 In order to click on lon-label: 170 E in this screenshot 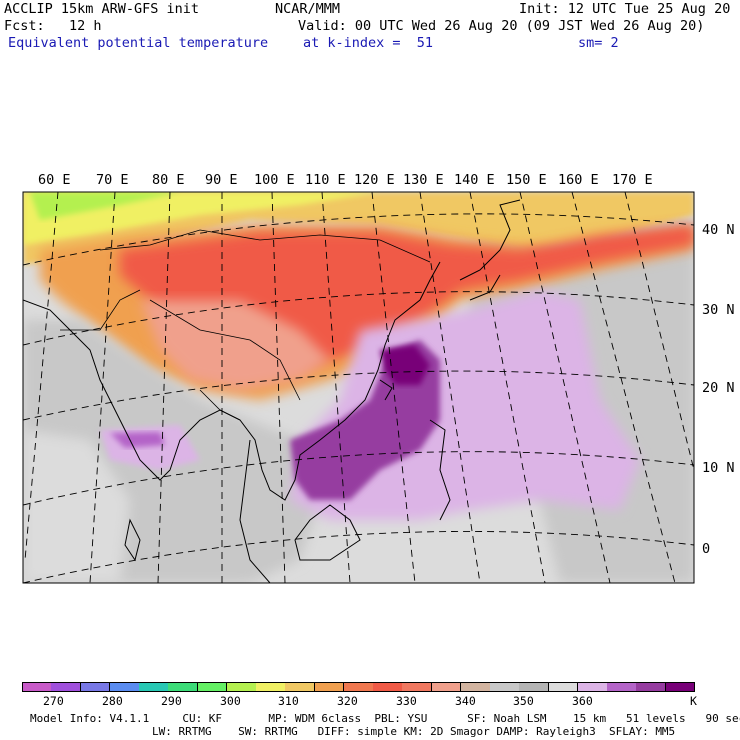, I will do `click(632, 180)`.